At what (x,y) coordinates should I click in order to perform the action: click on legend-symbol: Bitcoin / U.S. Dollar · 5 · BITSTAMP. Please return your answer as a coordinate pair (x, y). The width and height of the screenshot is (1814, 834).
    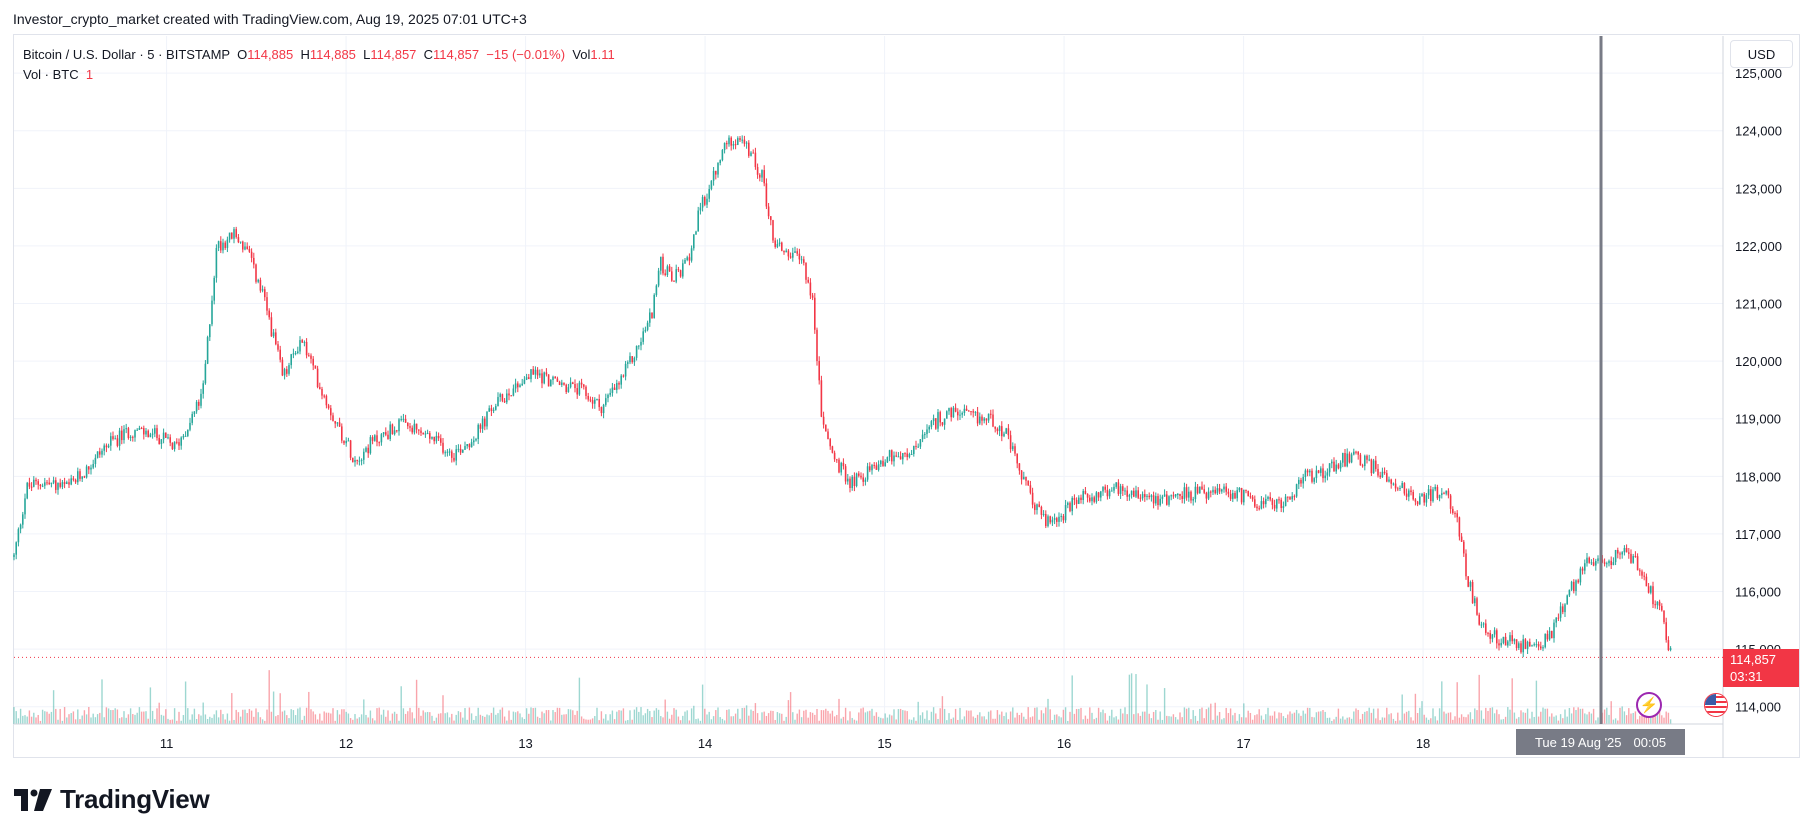
    Looking at the image, I should click on (126, 54).